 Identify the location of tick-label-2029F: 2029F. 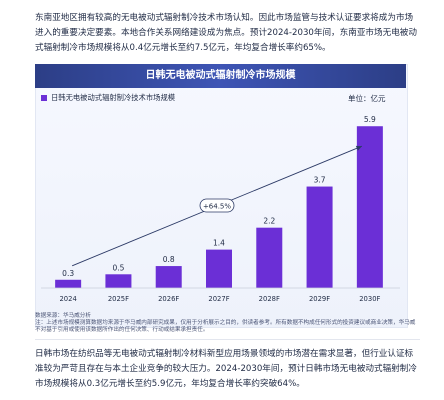
(319, 299).